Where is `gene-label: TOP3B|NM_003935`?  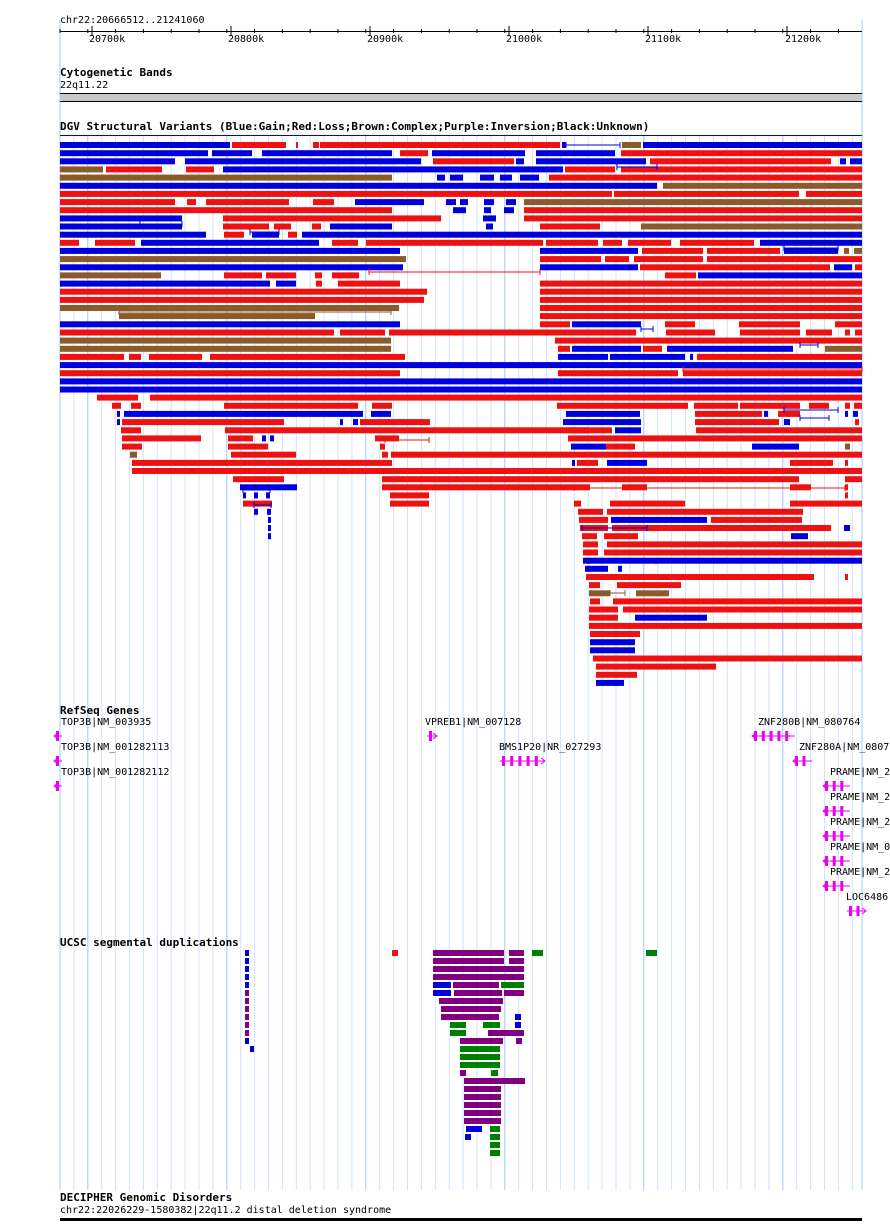
gene-label: TOP3B|NM_003935 is located at coordinates (106, 722).